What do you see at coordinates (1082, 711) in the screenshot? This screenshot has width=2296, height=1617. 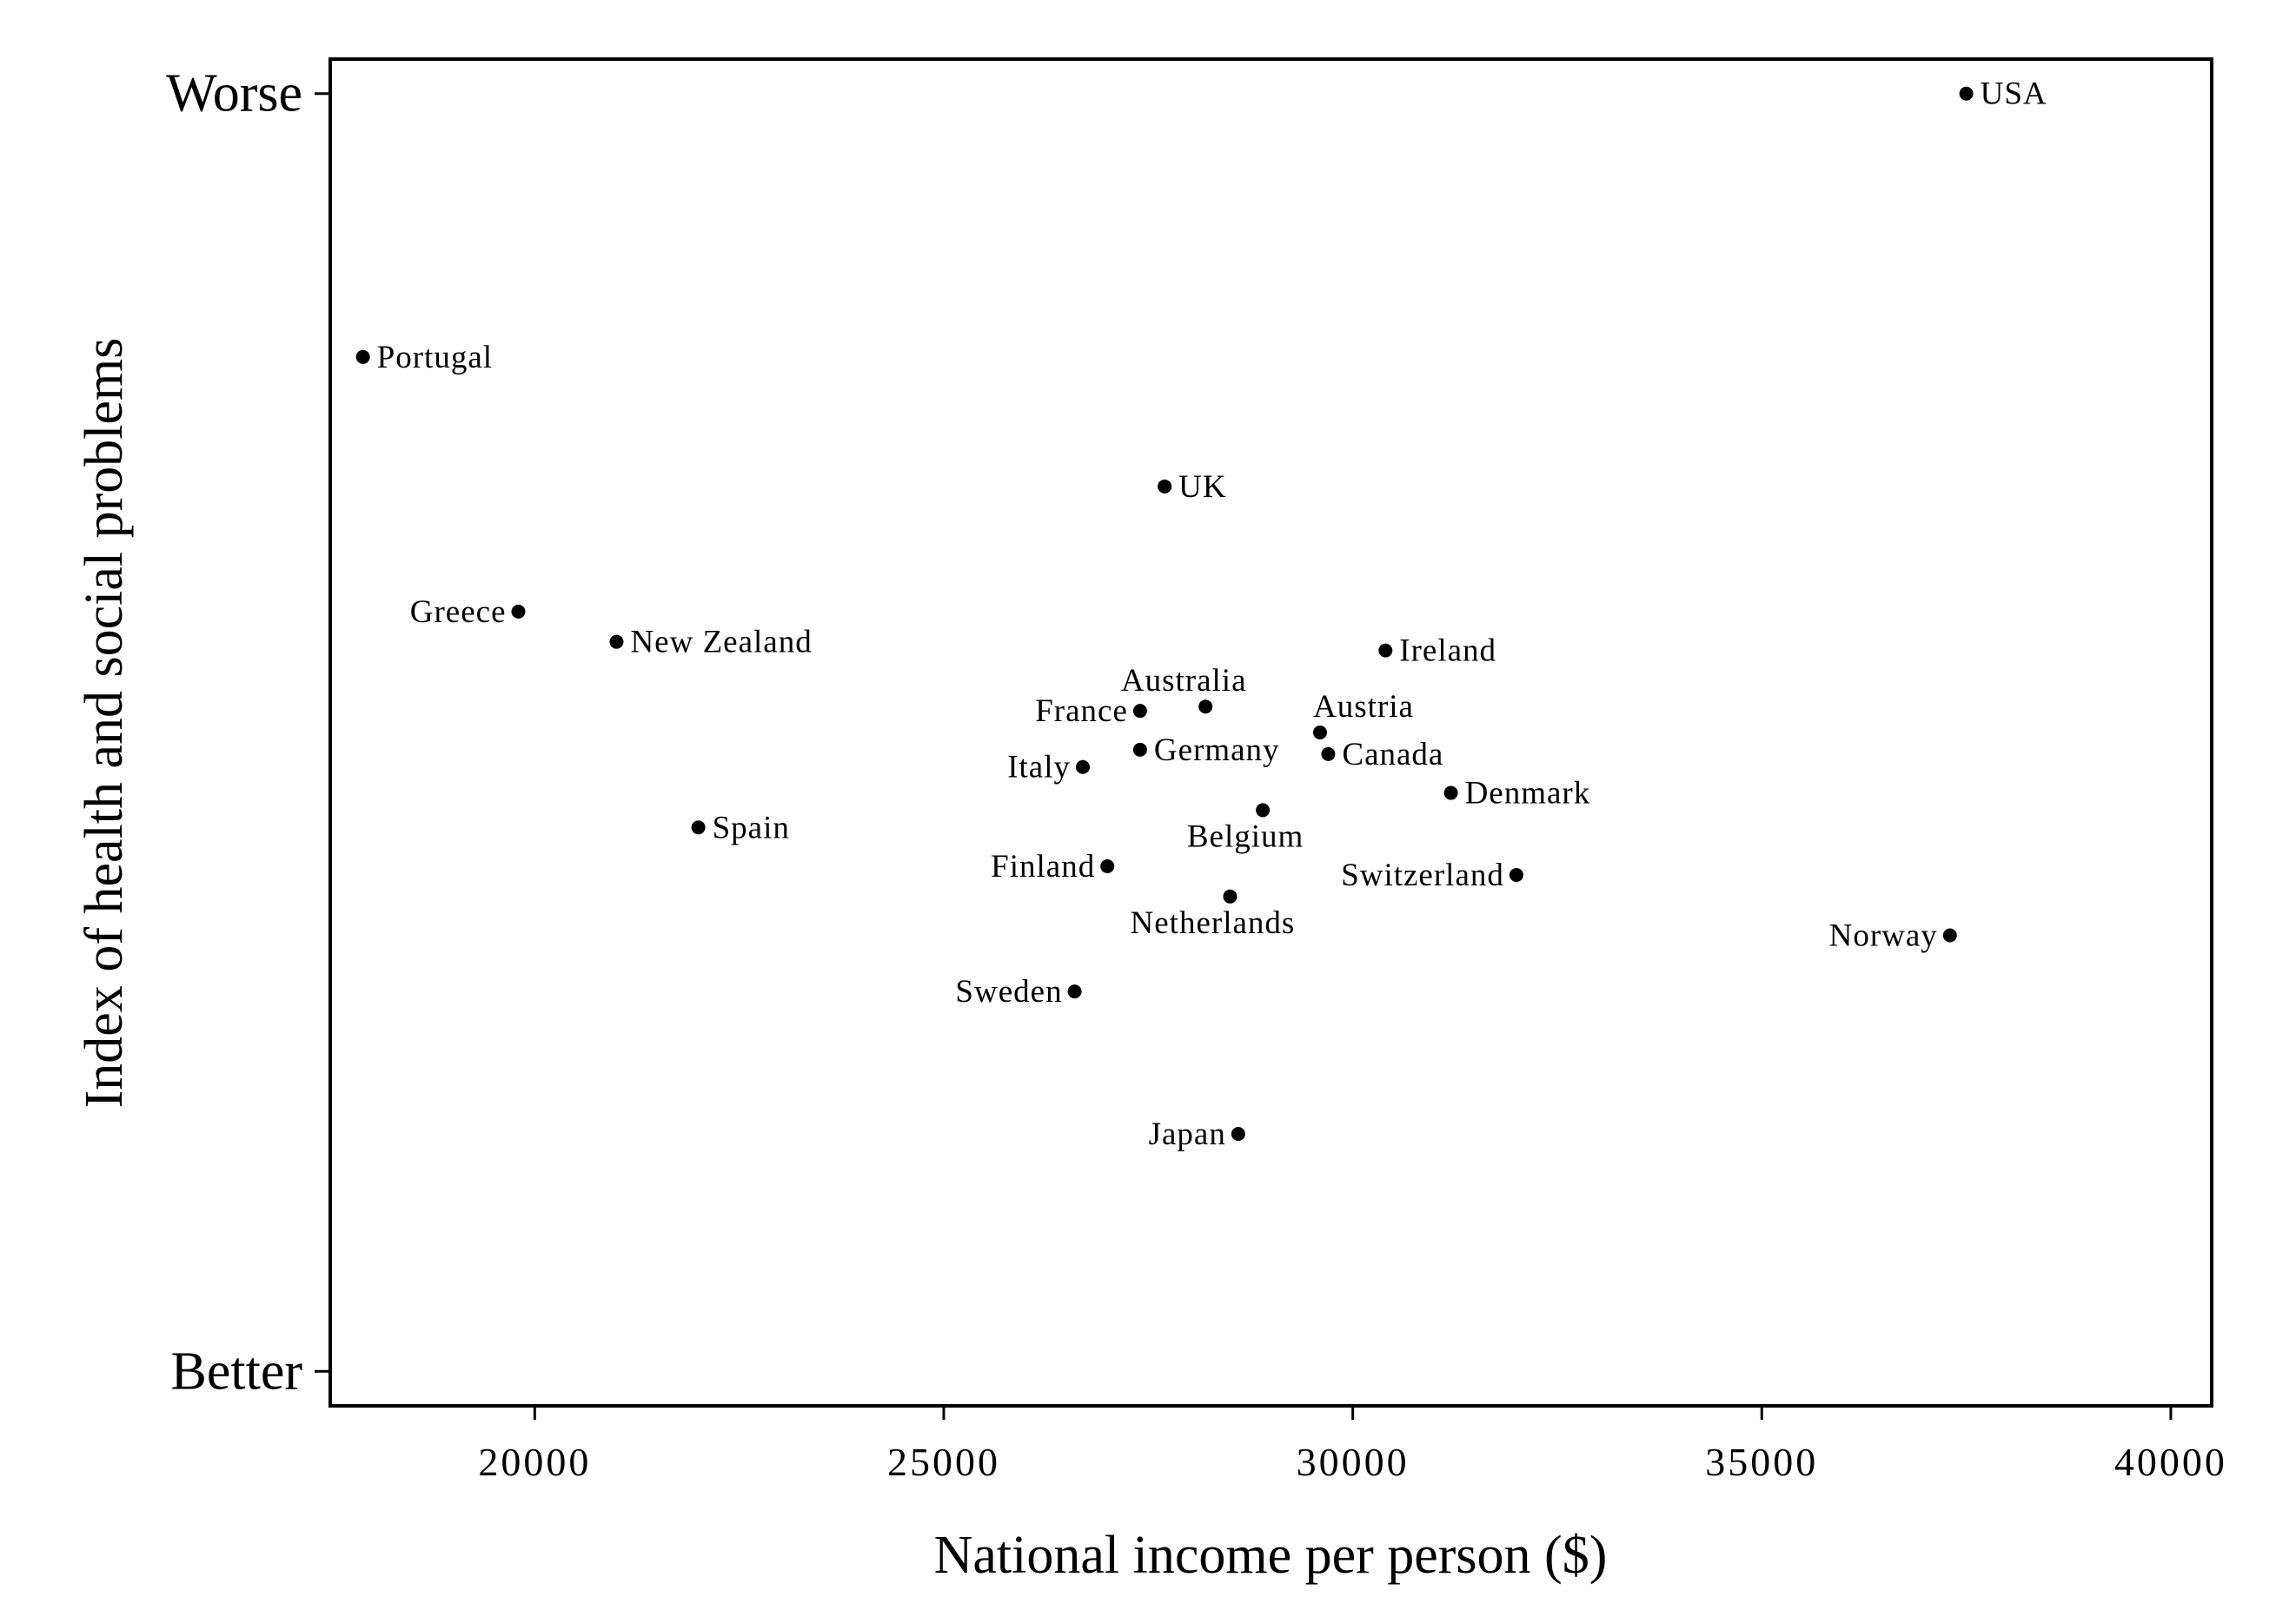 I see `label-france: France` at bounding box center [1082, 711].